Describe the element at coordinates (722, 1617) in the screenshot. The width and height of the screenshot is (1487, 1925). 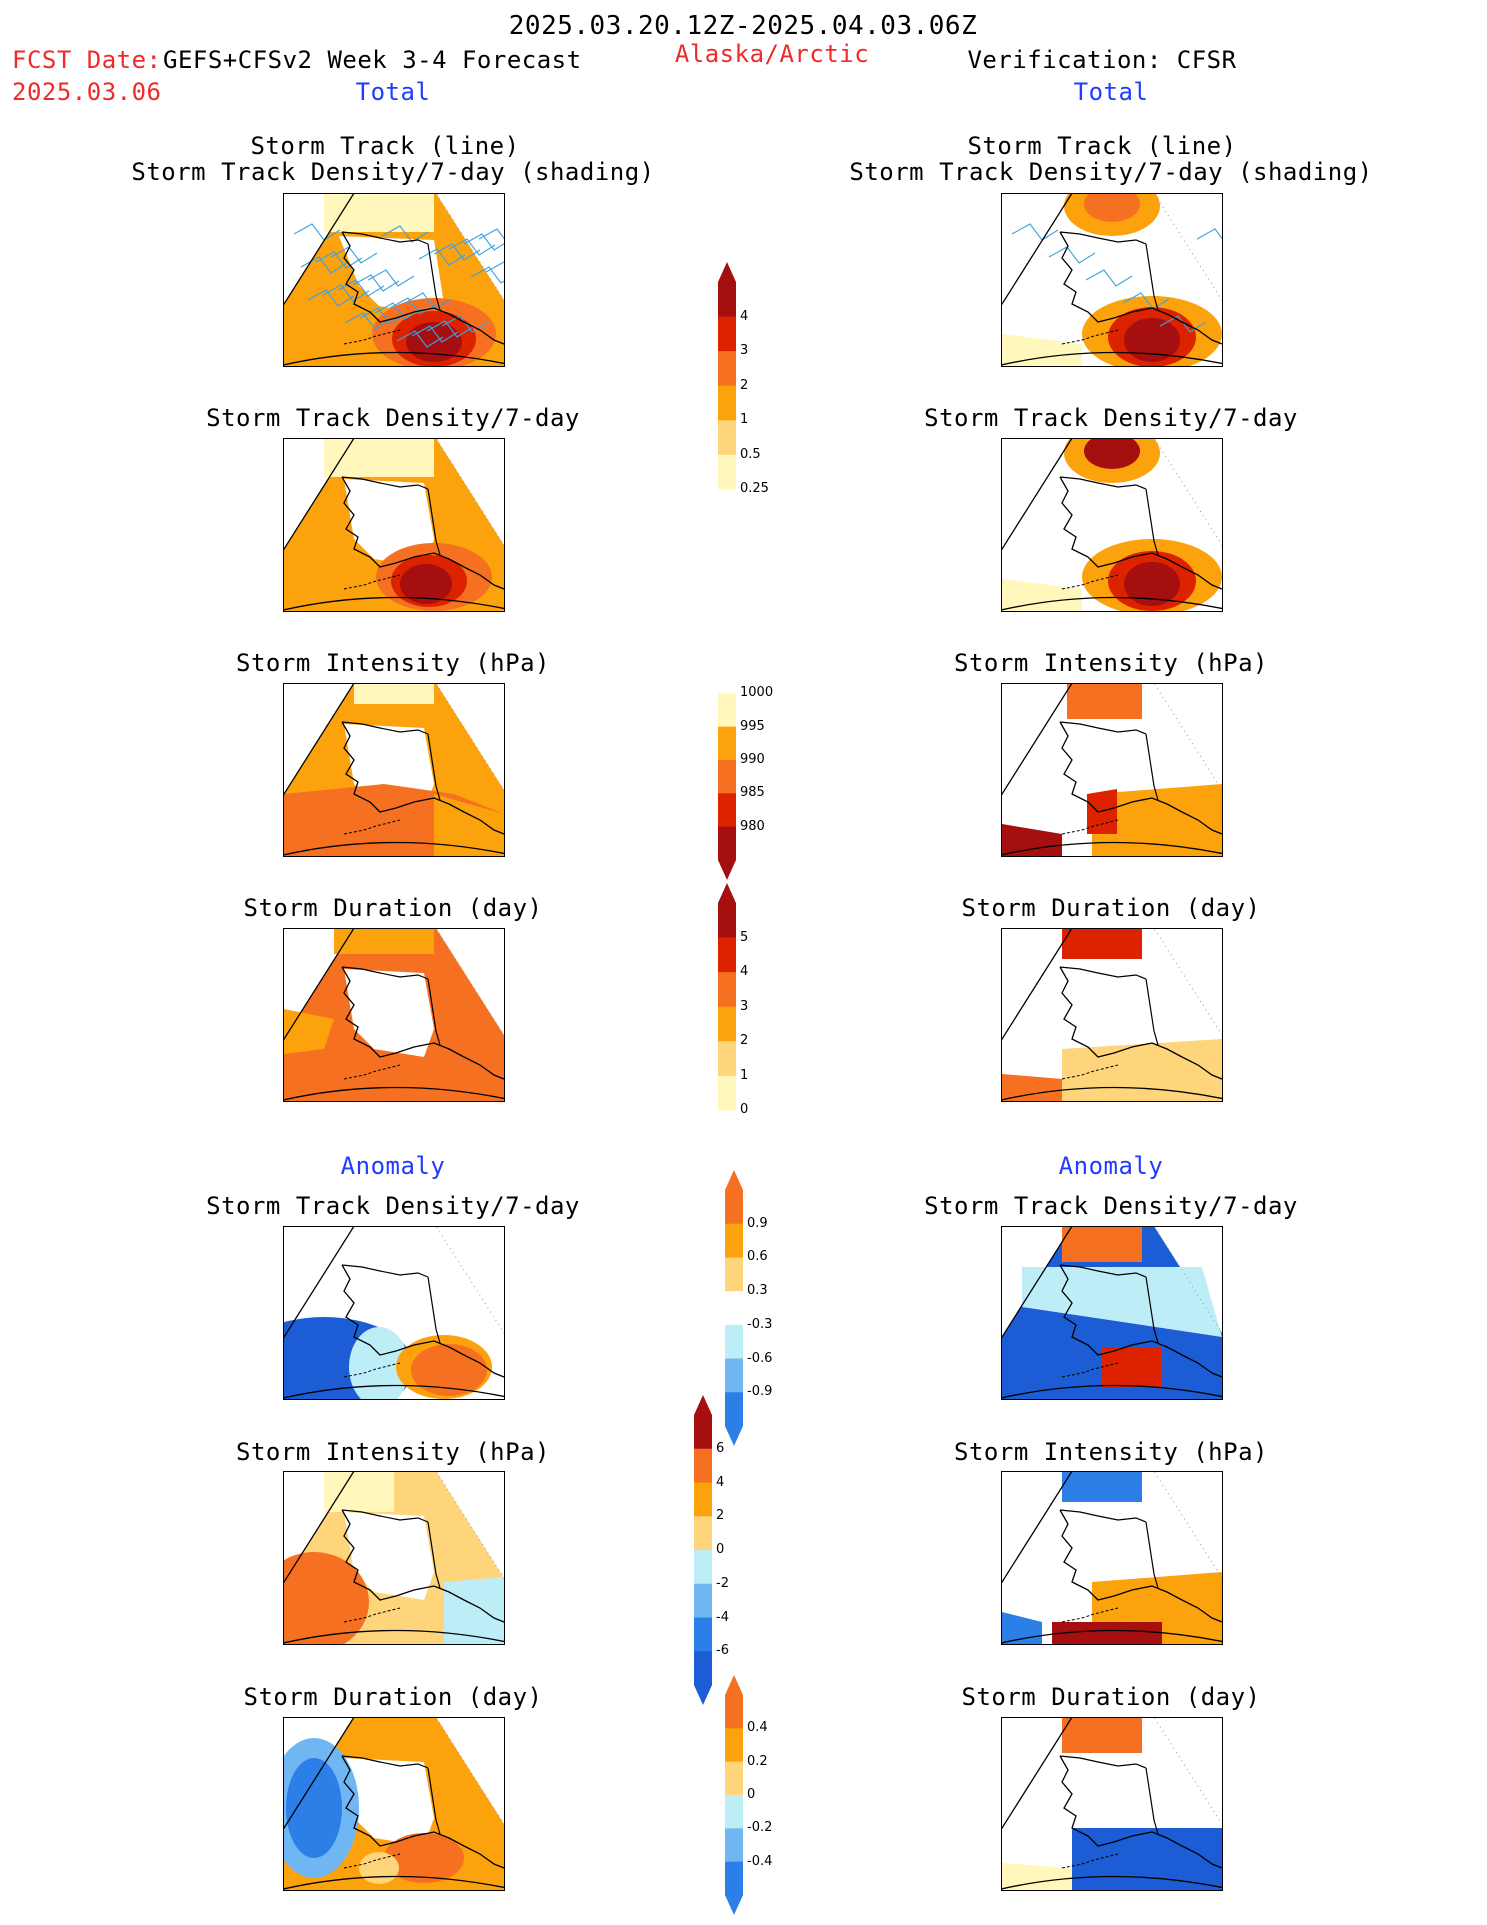
I see `colorbar-tick-label: -4` at that location.